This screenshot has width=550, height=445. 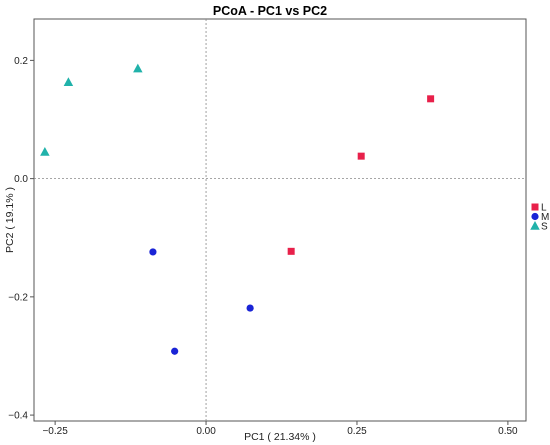 What do you see at coordinates (545, 217) in the screenshot?
I see `legend-label-m: M` at bounding box center [545, 217].